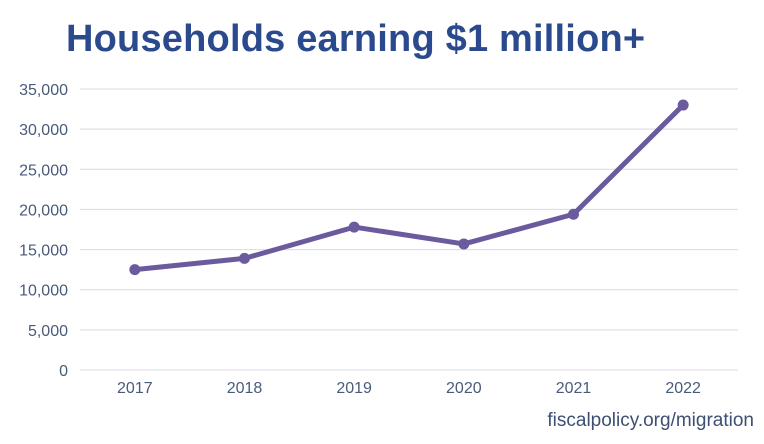 This screenshot has height=444, width=764. Describe the element at coordinates (135, 388) in the screenshot. I see `x-tick-label: 2017` at that location.